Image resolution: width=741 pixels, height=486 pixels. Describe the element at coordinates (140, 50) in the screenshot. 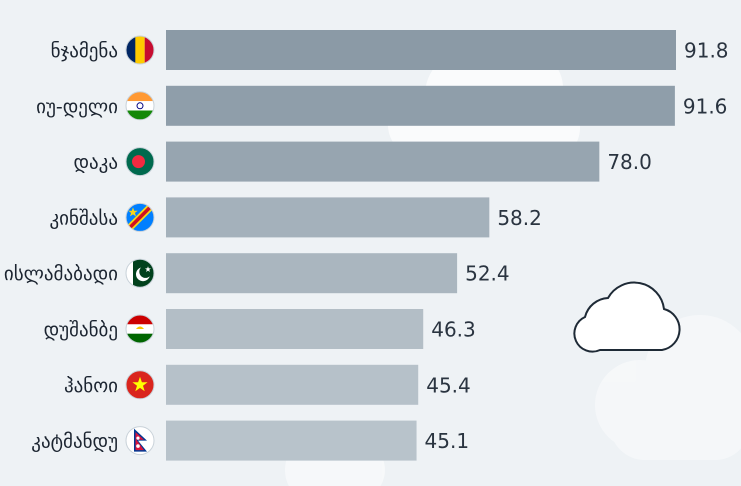

I see `chad-flag-icon` at that location.